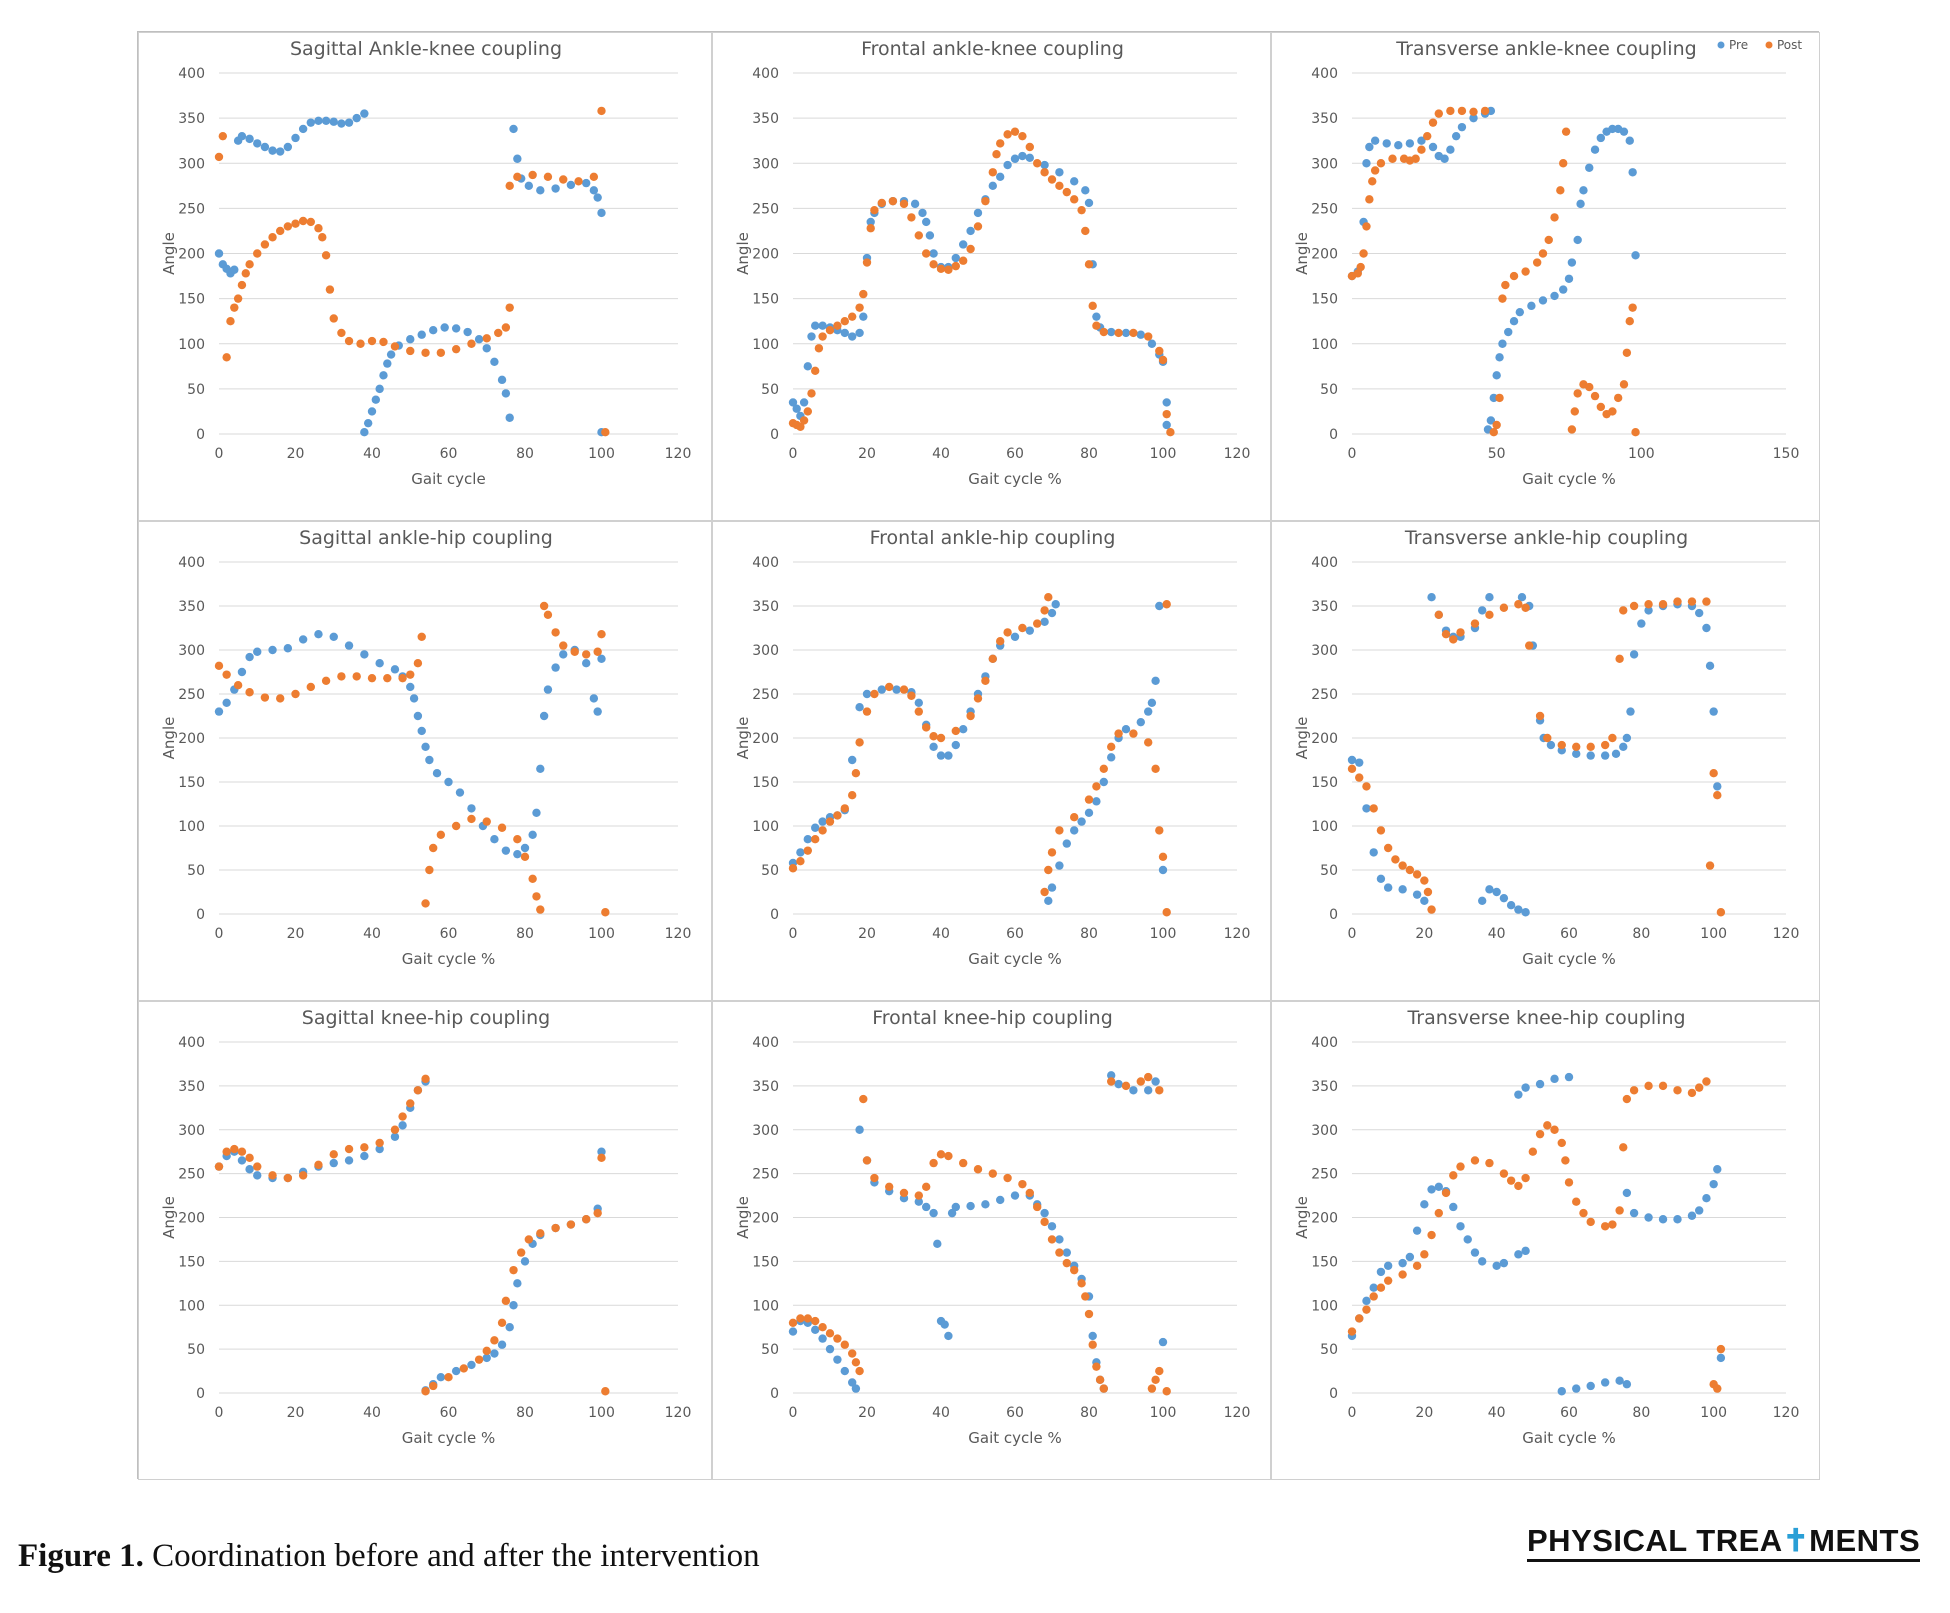 The width and height of the screenshot is (1950, 1613). I want to click on journal-logo: PHYSICAL TREA✝MENTS, so click(1724, 1542).